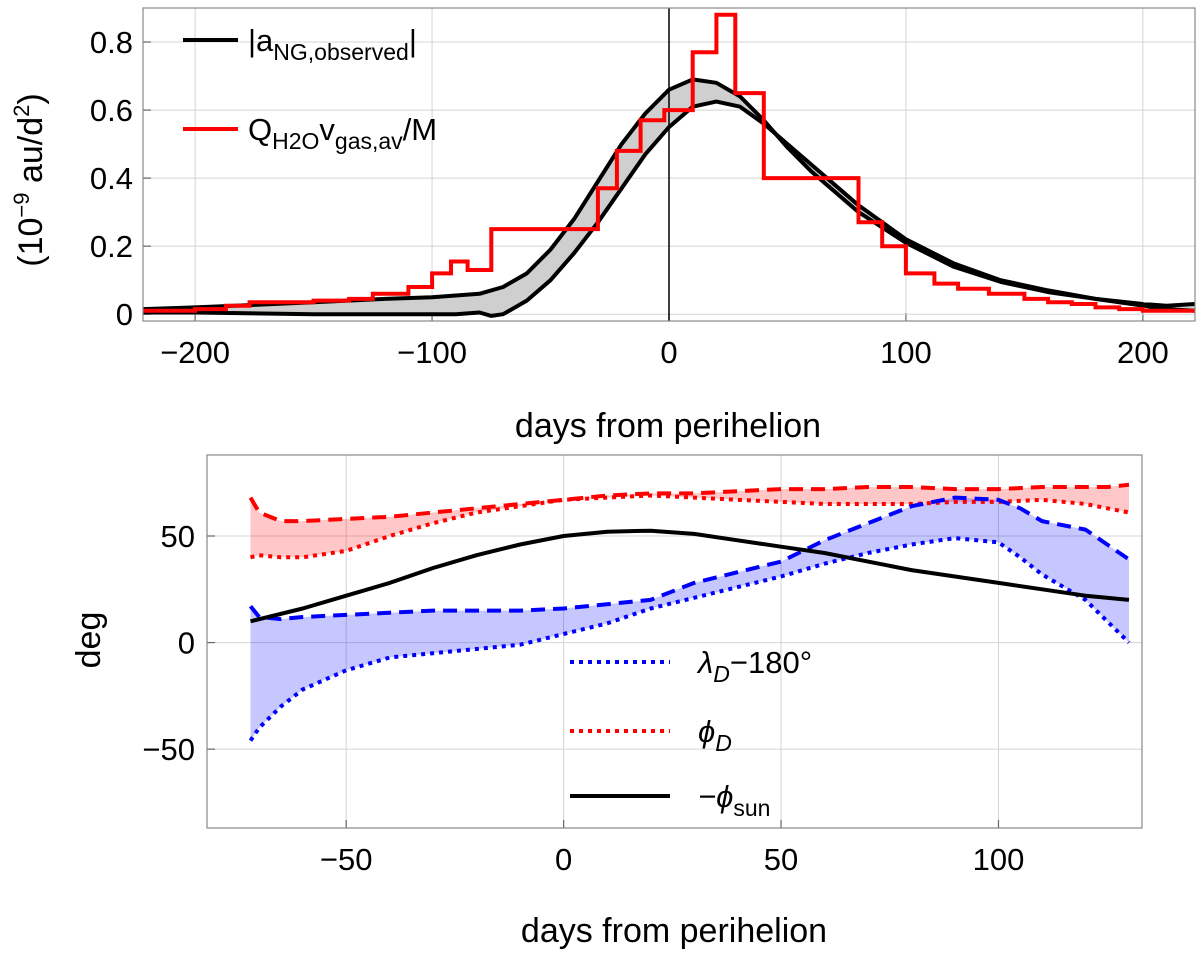 The width and height of the screenshot is (1200, 959). I want to click on bottom-y-tick-label: −50, so click(168, 749).